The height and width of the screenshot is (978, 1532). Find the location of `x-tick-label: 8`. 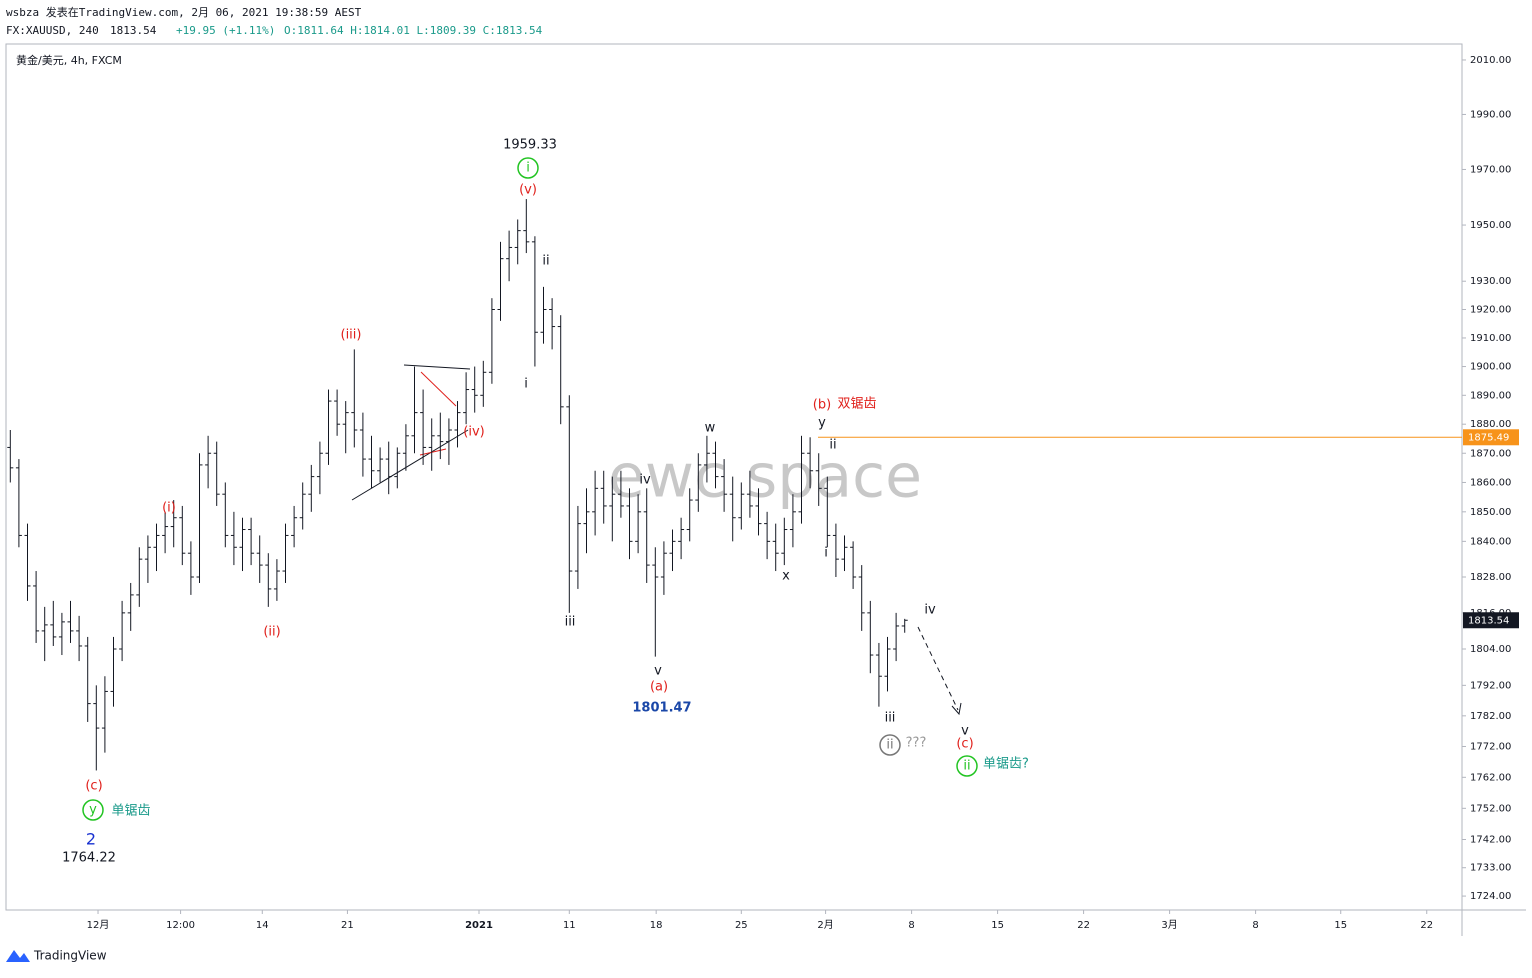

x-tick-label: 8 is located at coordinates (1255, 925).